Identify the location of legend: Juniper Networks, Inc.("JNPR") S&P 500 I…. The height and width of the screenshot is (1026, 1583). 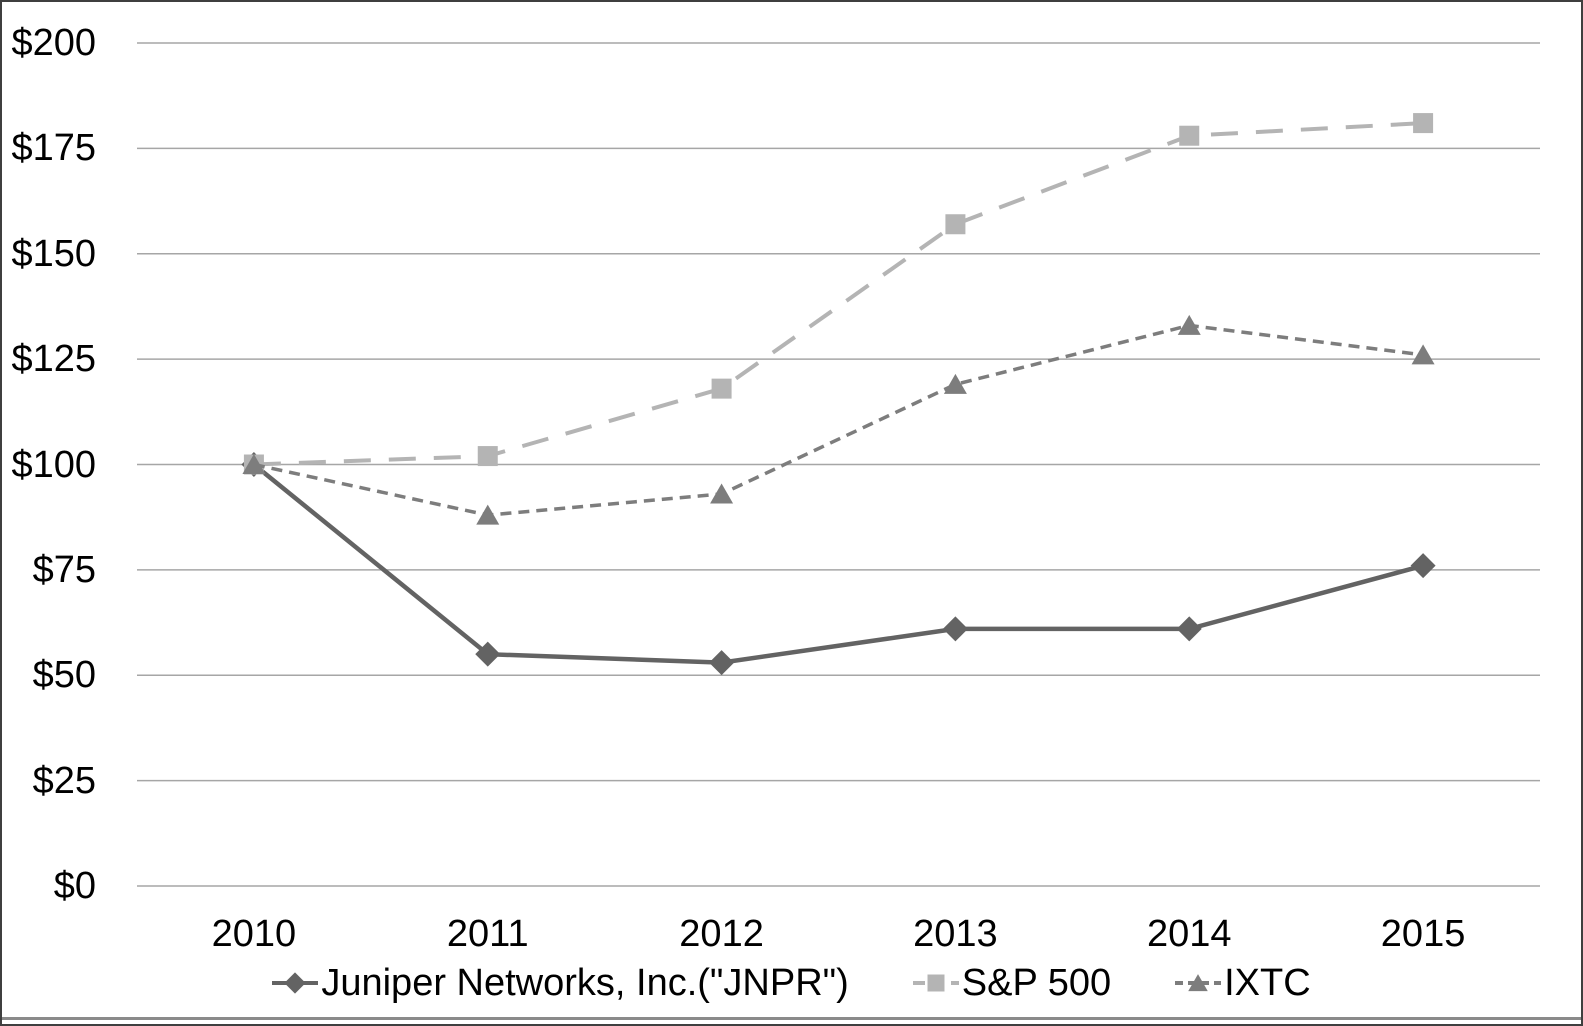
(791, 983).